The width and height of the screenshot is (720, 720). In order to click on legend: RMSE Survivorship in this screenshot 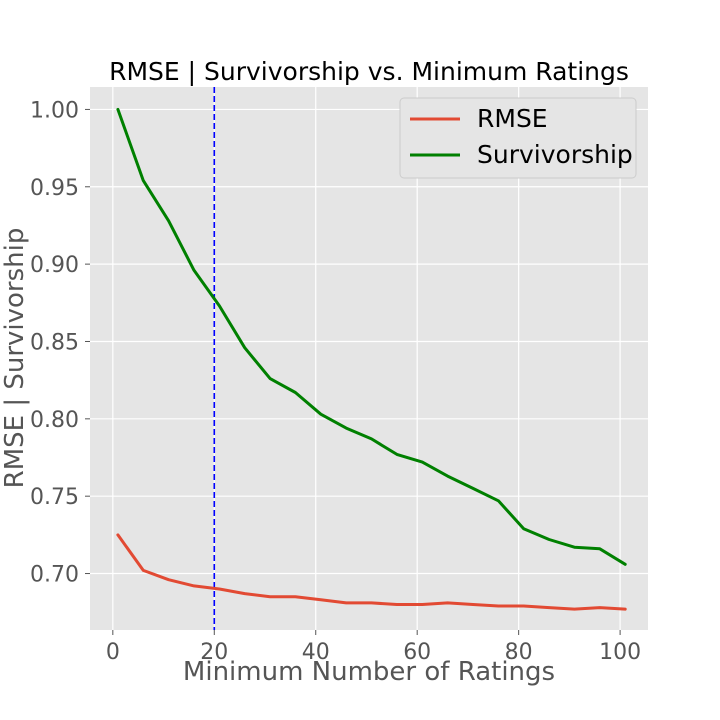, I will do `click(518, 138)`.